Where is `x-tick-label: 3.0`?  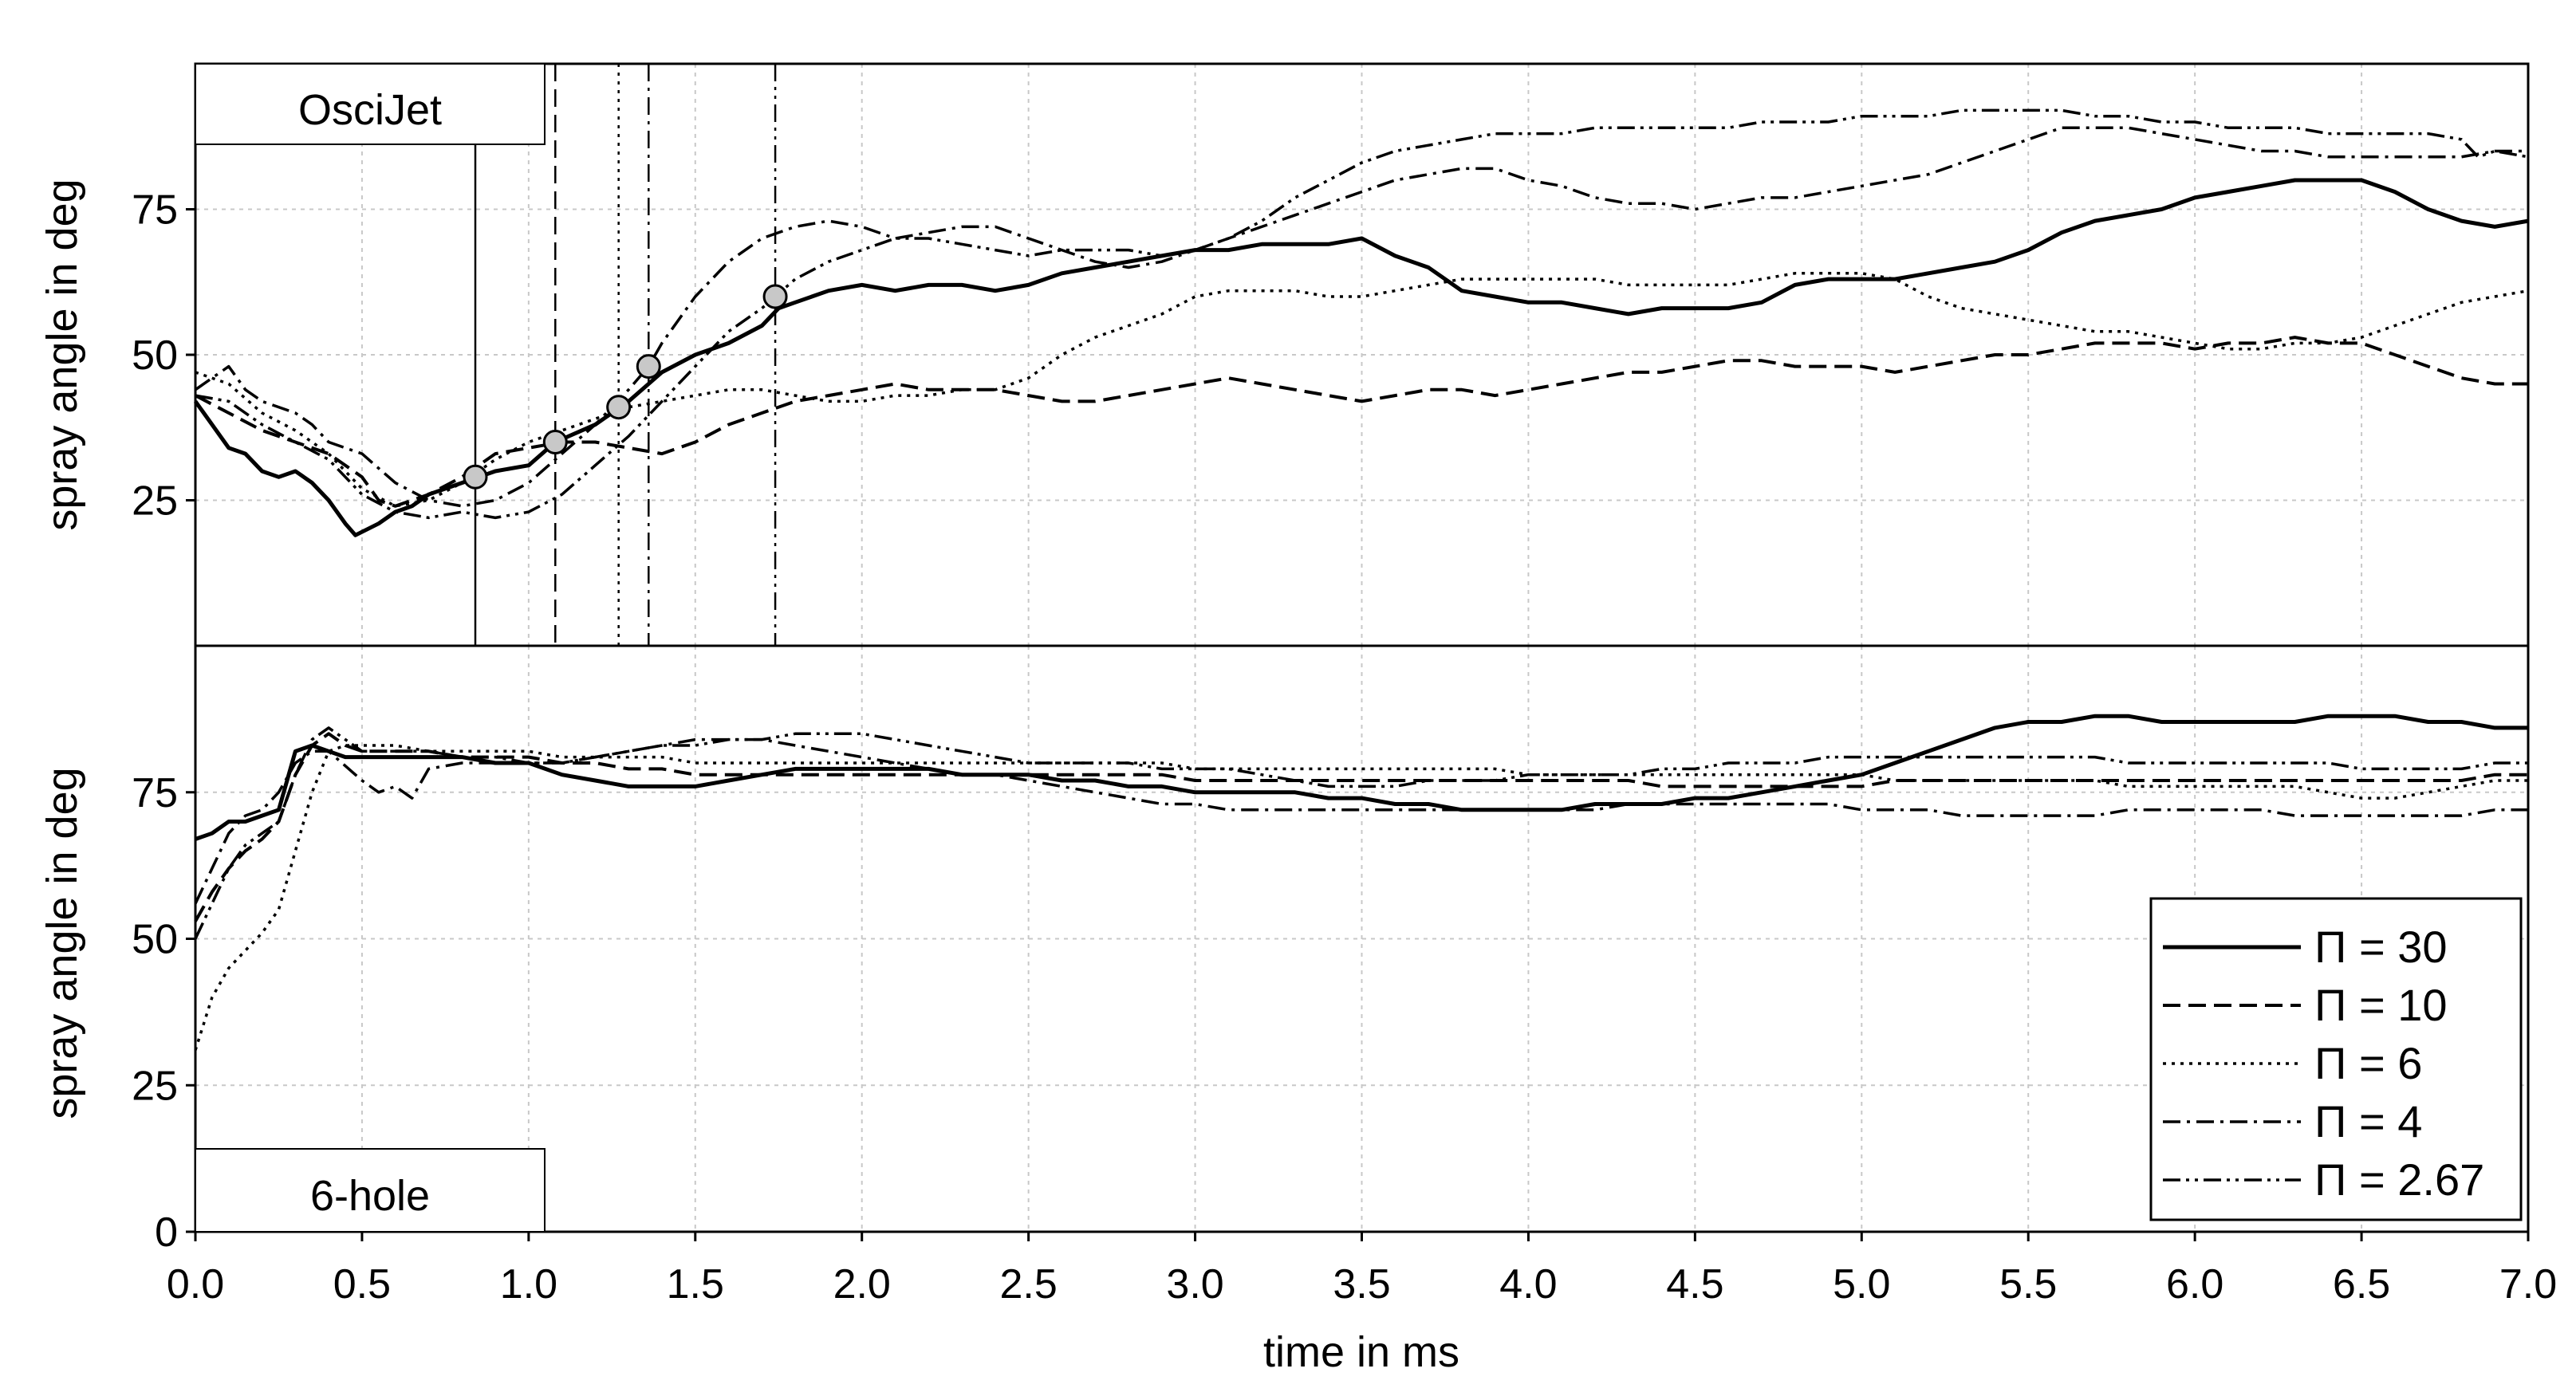
x-tick-label: 3.0 is located at coordinates (1194, 1284).